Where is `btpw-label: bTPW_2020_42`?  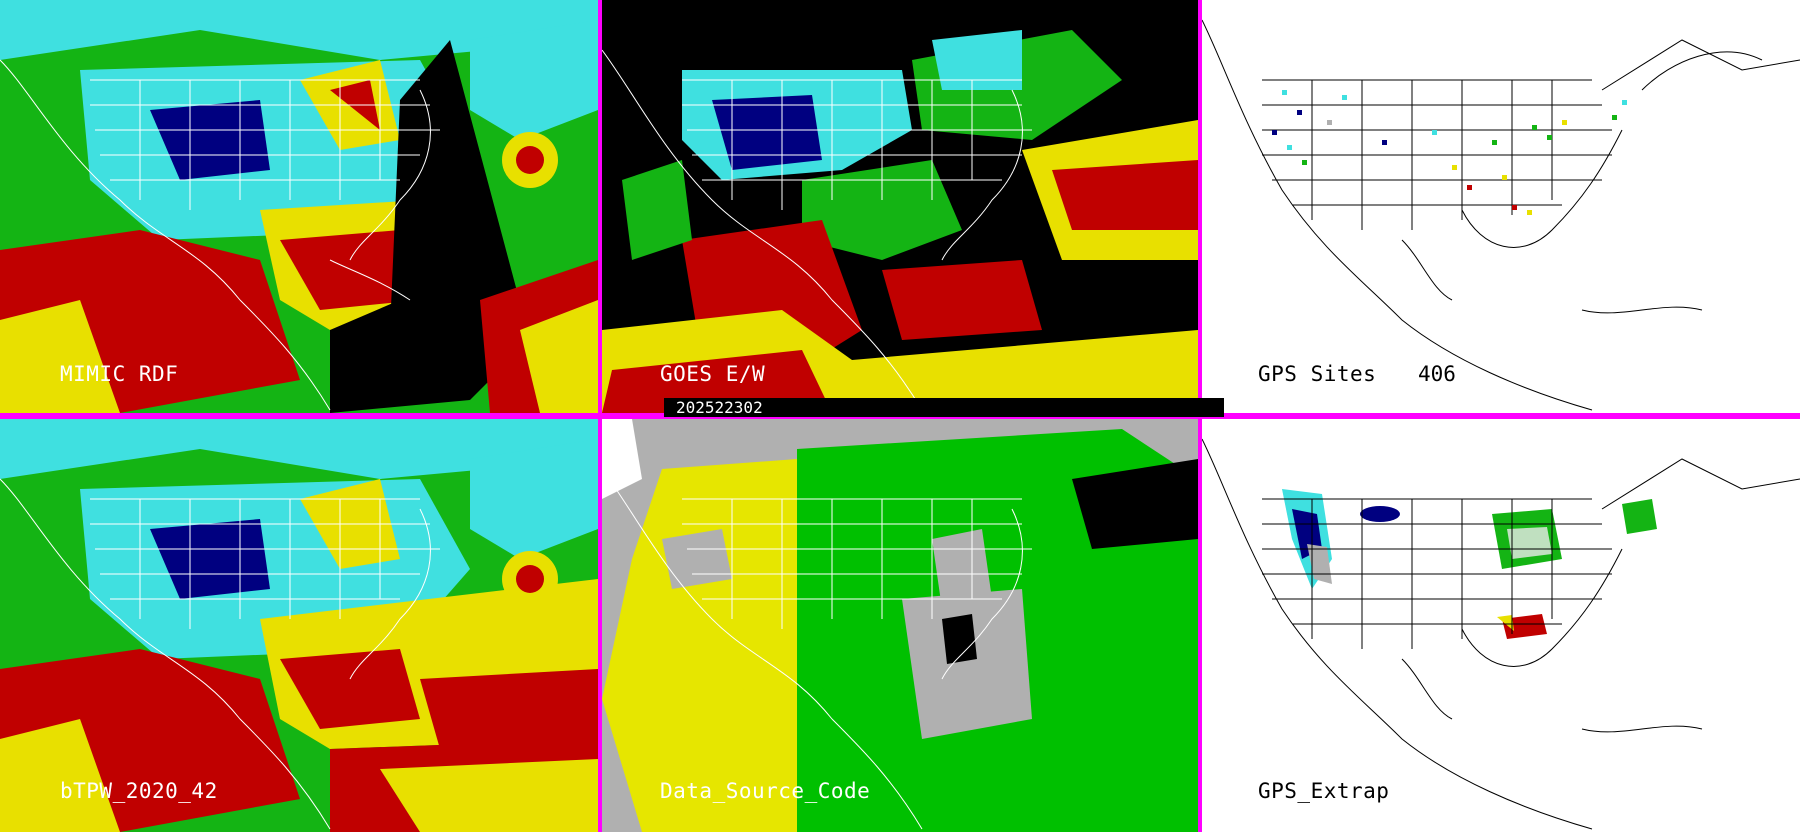 btpw-label: bTPW_2020_42 is located at coordinates (139, 791).